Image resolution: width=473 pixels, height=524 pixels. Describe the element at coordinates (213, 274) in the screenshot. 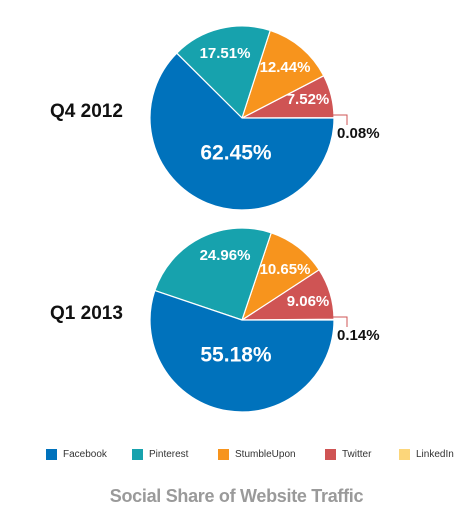

I see `pie-slice-pinterest-q1-2013` at that location.